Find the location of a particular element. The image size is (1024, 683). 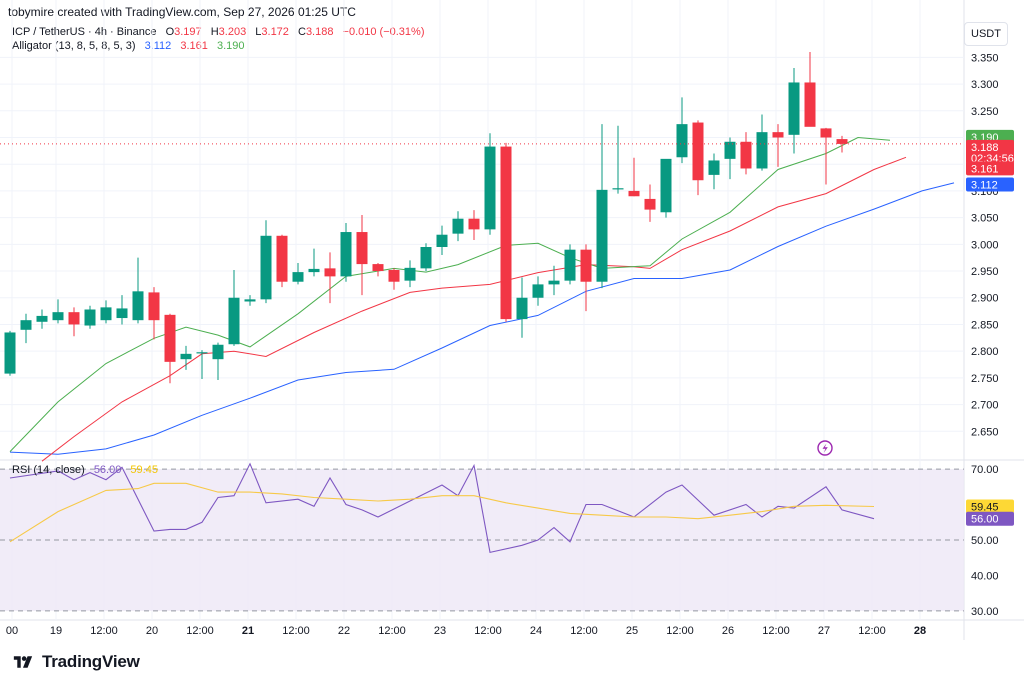

rsi-ma-tag-text: 59.45 is located at coordinates (985, 507).